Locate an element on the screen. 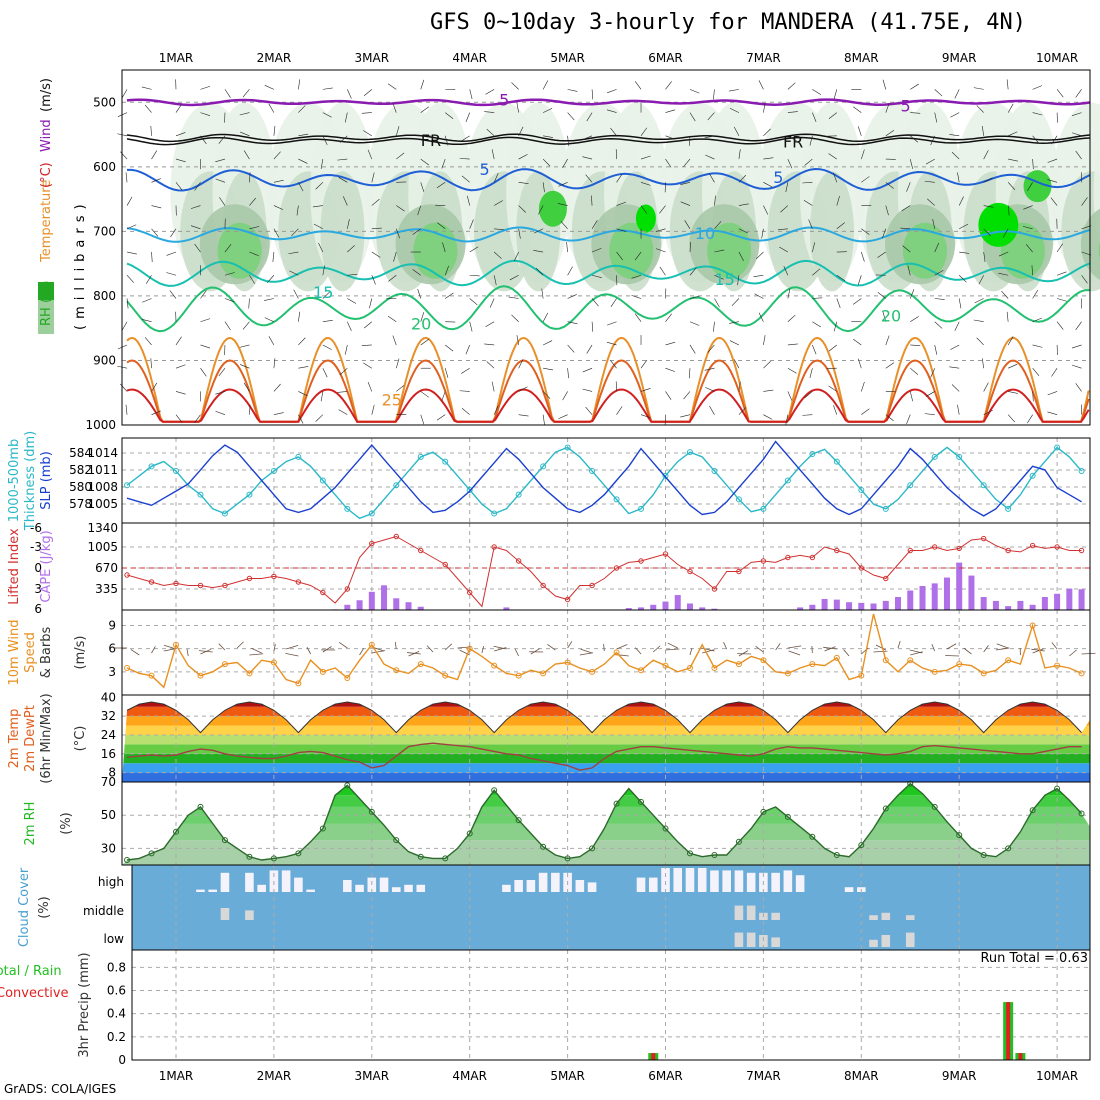 The height and width of the screenshot is (1100, 1100). upper-air-ytick: 600 is located at coordinates (104, 167).